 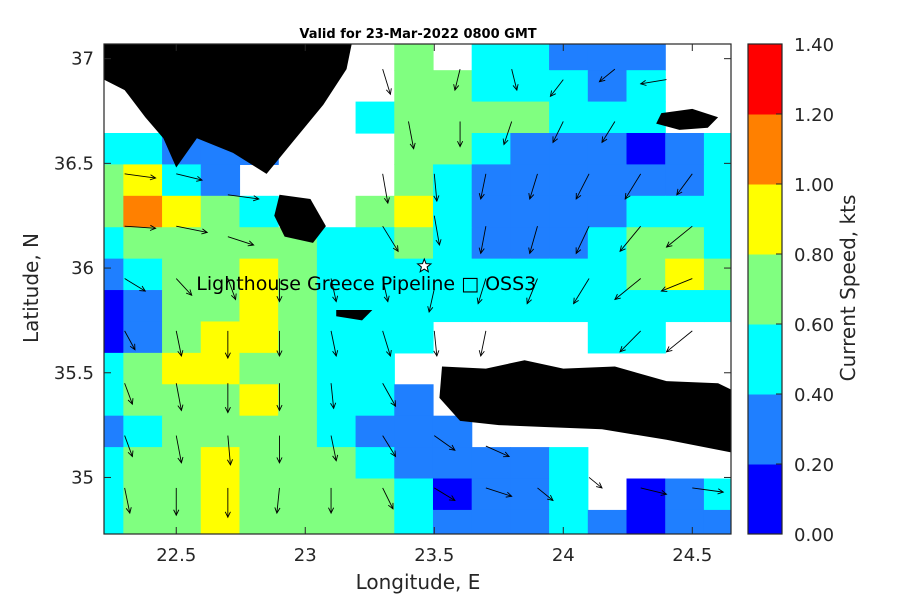 I want to click on colorbar-tick-label: 0.20, so click(x=814, y=465).